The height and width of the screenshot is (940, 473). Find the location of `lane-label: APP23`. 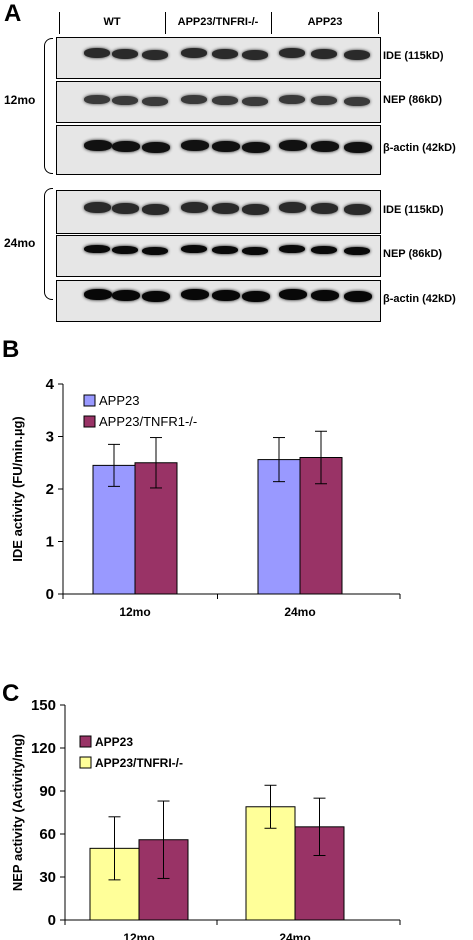

lane-label: APP23 is located at coordinates (325, 22).